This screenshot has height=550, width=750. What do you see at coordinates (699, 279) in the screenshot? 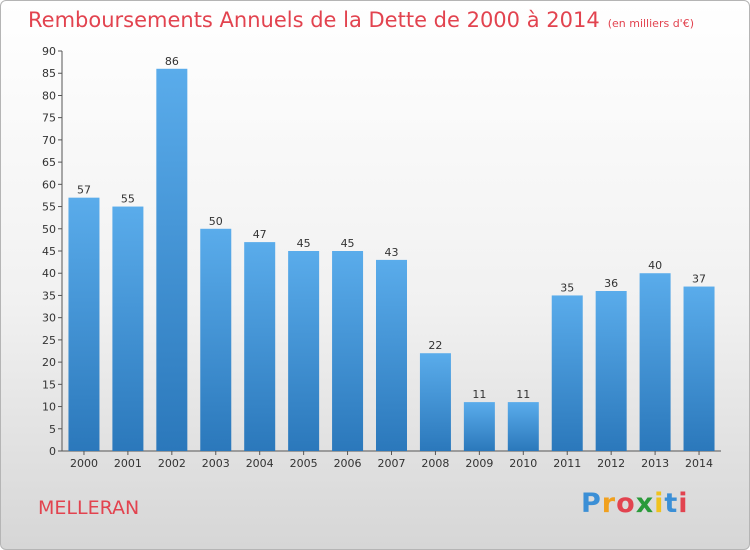
I see `data-label: 37` at bounding box center [699, 279].